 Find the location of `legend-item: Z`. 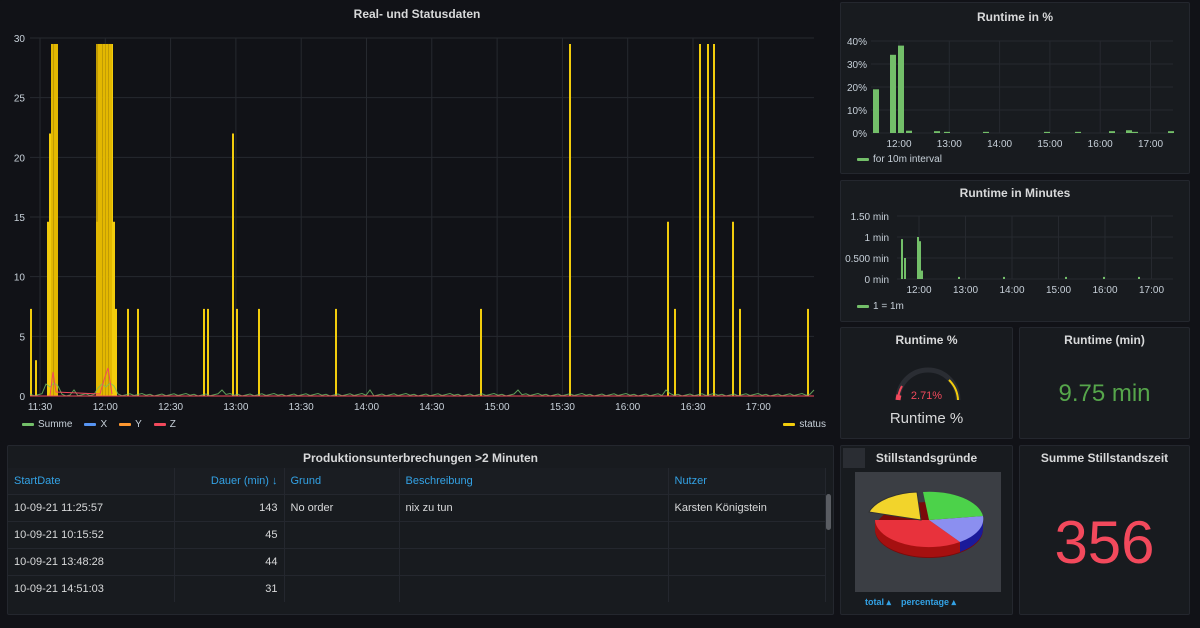

legend-item: Z is located at coordinates (164, 424).